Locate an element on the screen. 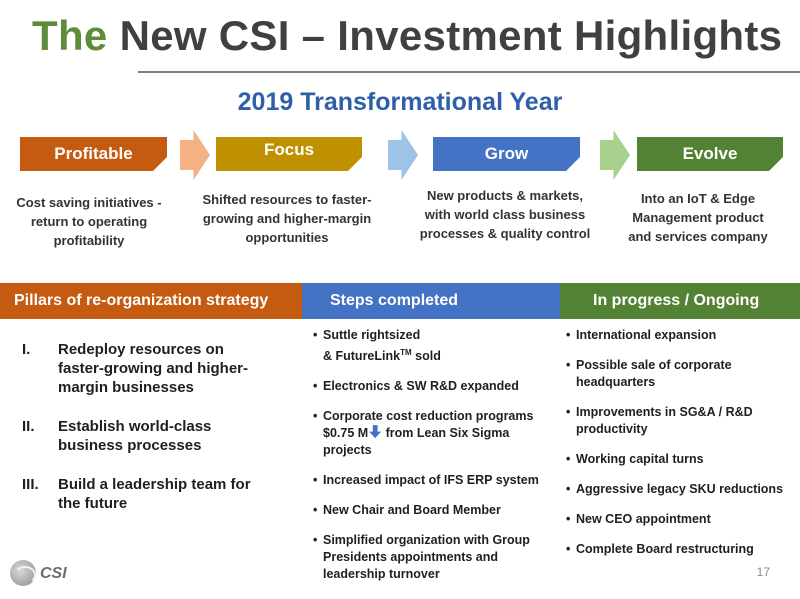  list-item-text: Aggressive legacy SKU reductions is located at coordinates (680, 489).